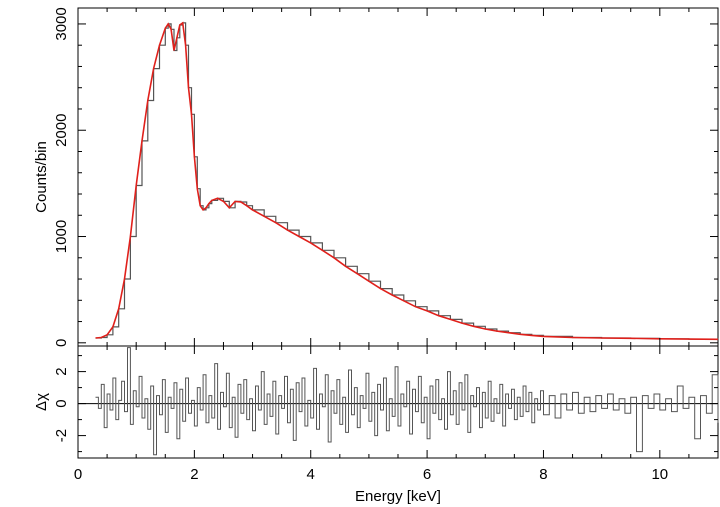 The width and height of the screenshot is (720, 507). I want to click on y-tick-label-2000: 2000, so click(61, 130).